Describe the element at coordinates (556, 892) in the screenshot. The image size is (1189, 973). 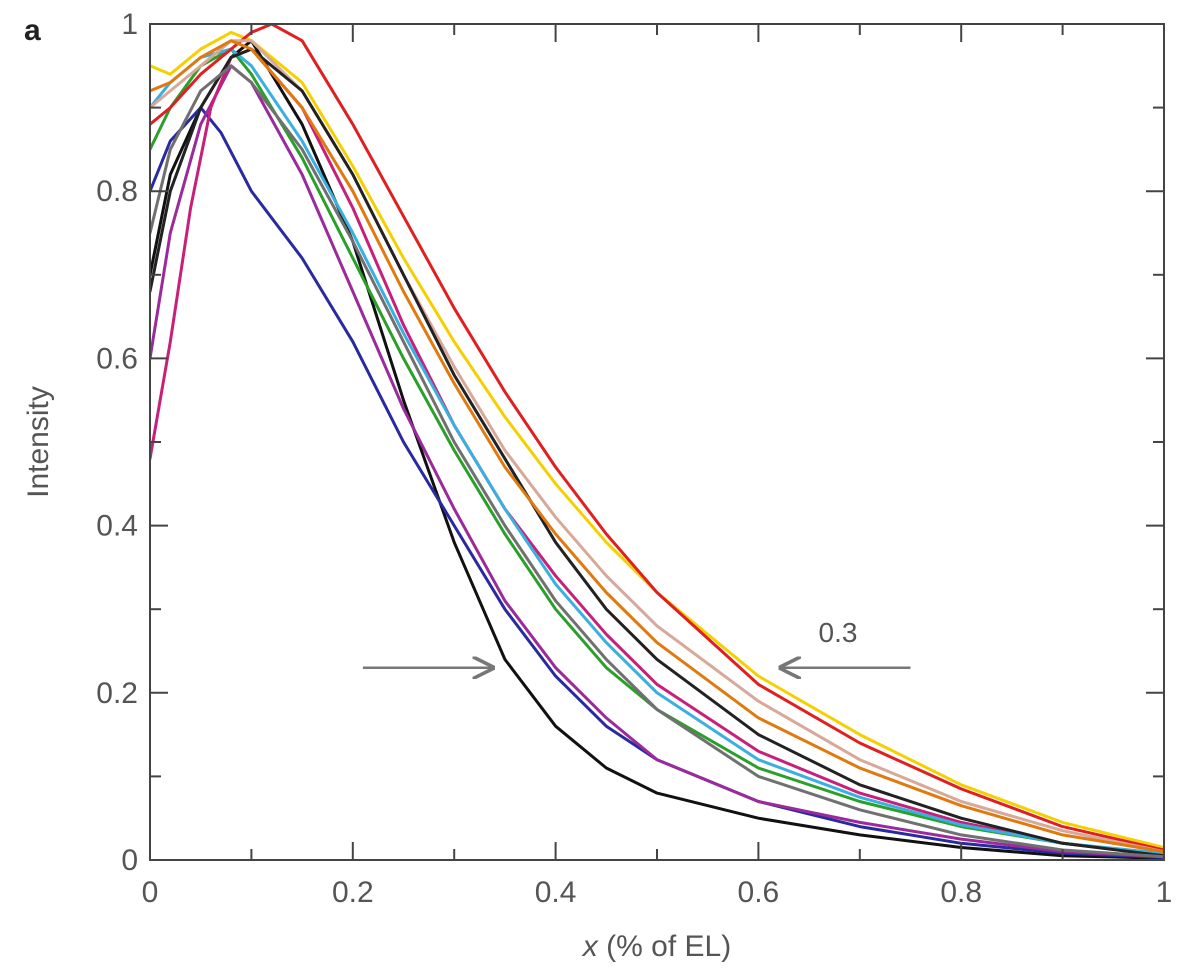
I see `x-tick-label: 0.4` at that location.